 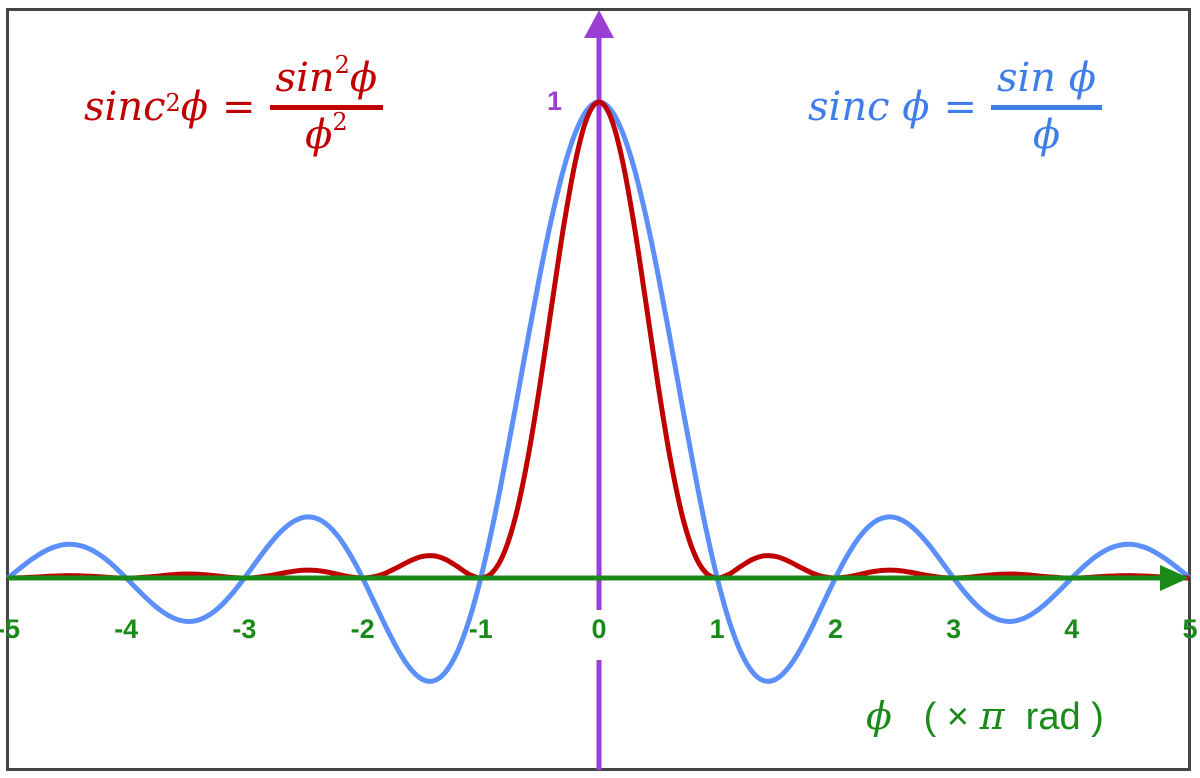 I want to click on x-tick-label: -3, so click(x=244, y=629).